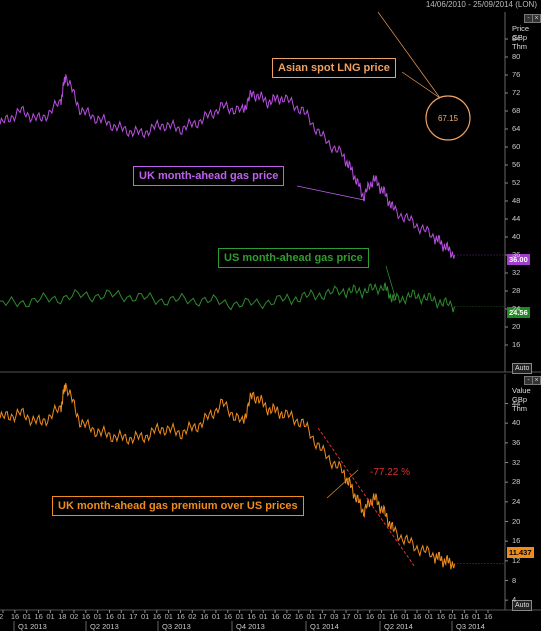  I want to click on y-tick-label: 84, so click(516, 38).